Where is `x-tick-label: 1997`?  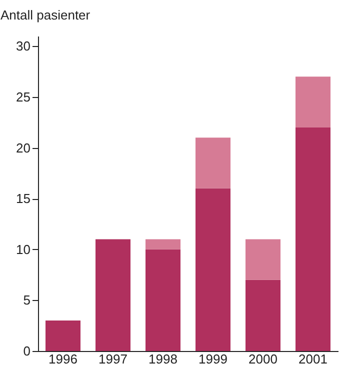
x-tick-label: 1997 is located at coordinates (113, 359).